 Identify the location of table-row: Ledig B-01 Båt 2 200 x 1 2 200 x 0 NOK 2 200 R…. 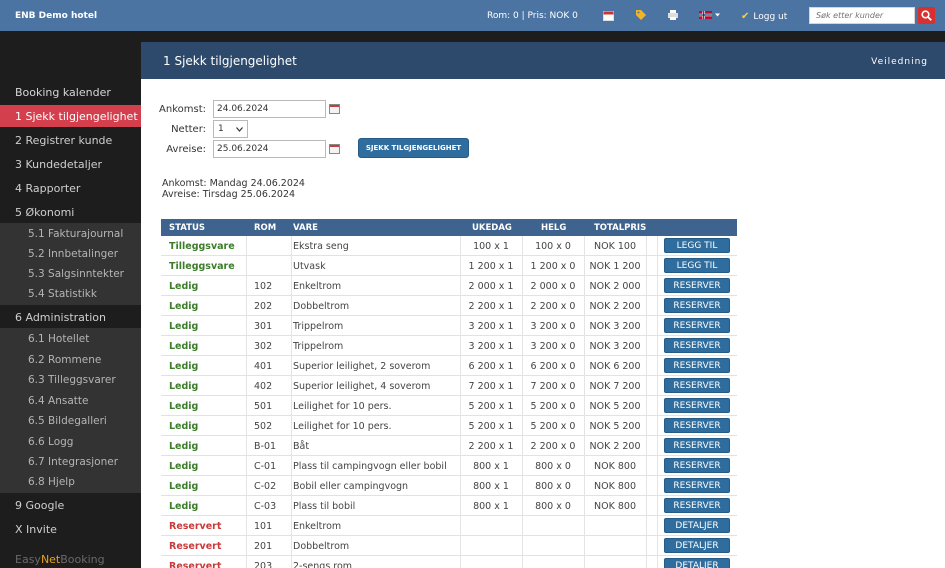
(449, 446).